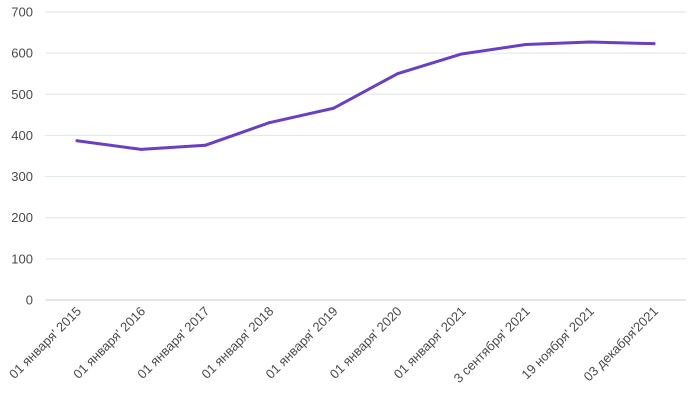 This screenshot has width=690, height=409. Describe the element at coordinates (22, 53) in the screenshot. I see `y-tick-label: 600` at that location.